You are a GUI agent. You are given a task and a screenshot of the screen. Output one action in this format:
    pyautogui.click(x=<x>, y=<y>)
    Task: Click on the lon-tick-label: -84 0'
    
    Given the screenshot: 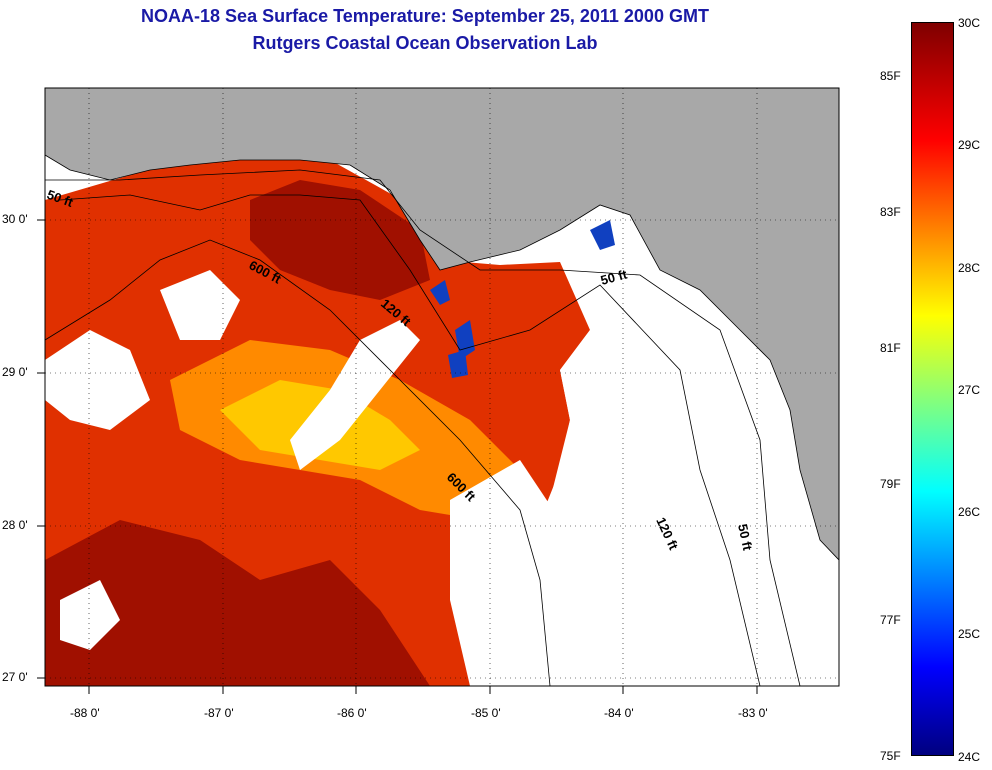 What is the action you would take?
    pyautogui.click(x=619, y=713)
    